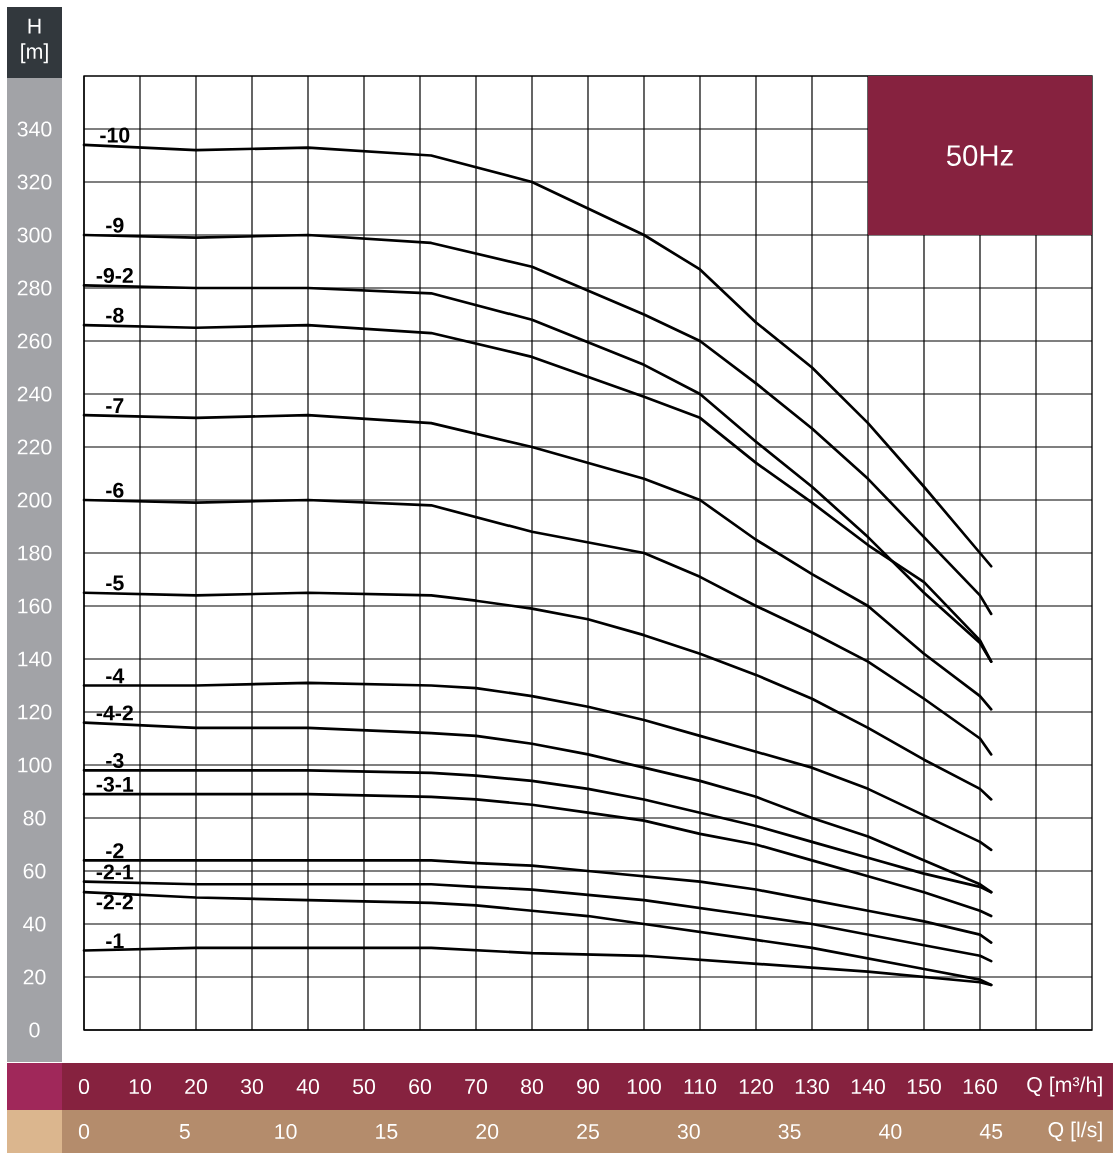  What do you see at coordinates (34, 500) in the screenshot?
I see `y-tick-label: 200` at bounding box center [34, 500].